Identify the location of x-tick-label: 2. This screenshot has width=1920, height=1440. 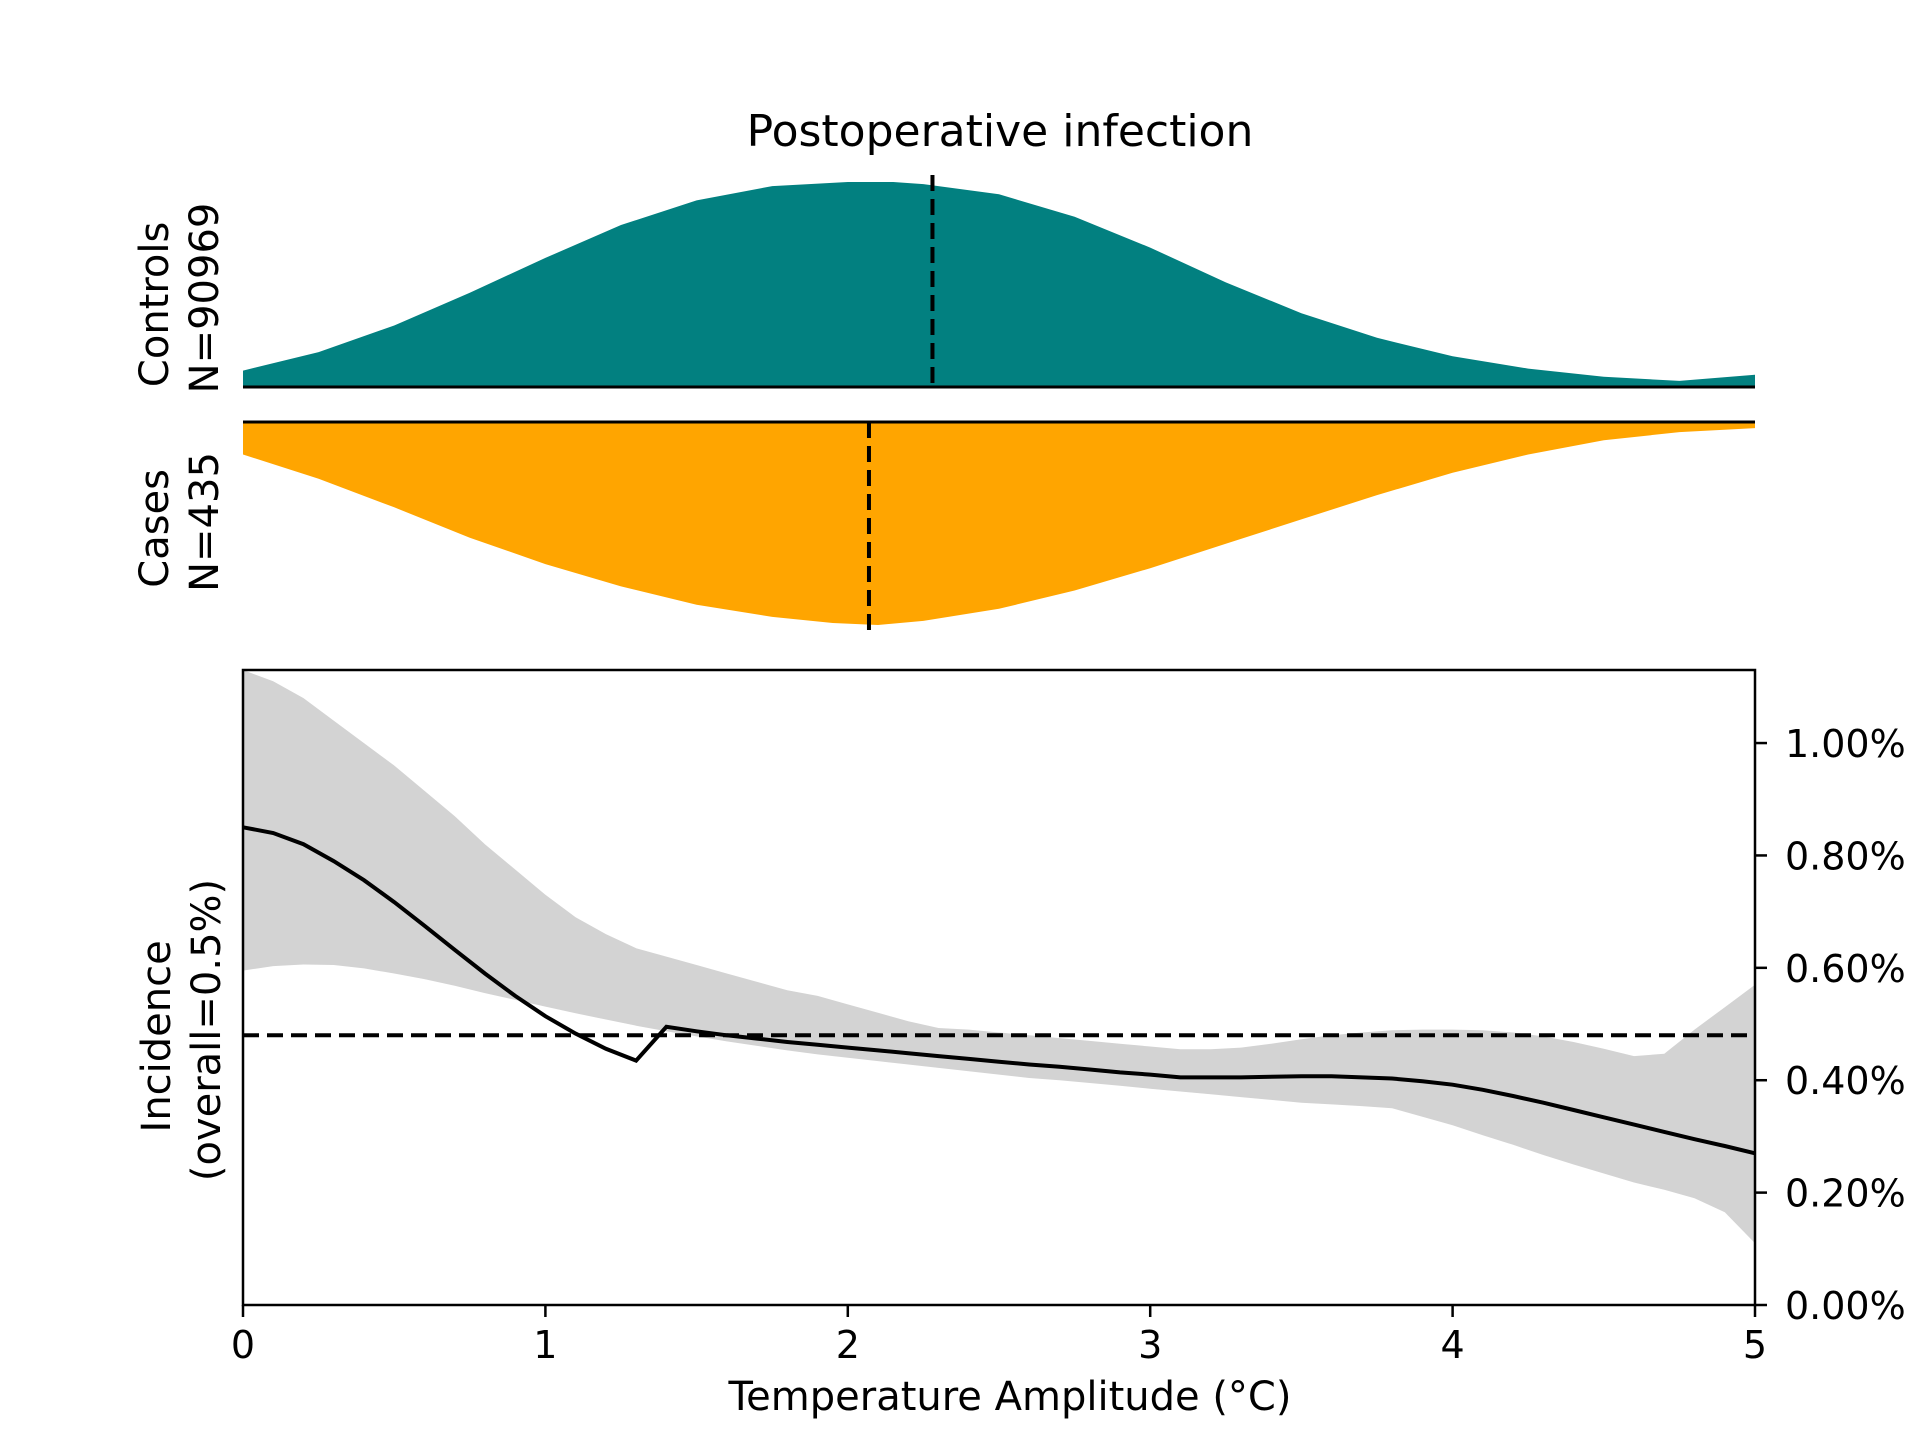
(848, 1345).